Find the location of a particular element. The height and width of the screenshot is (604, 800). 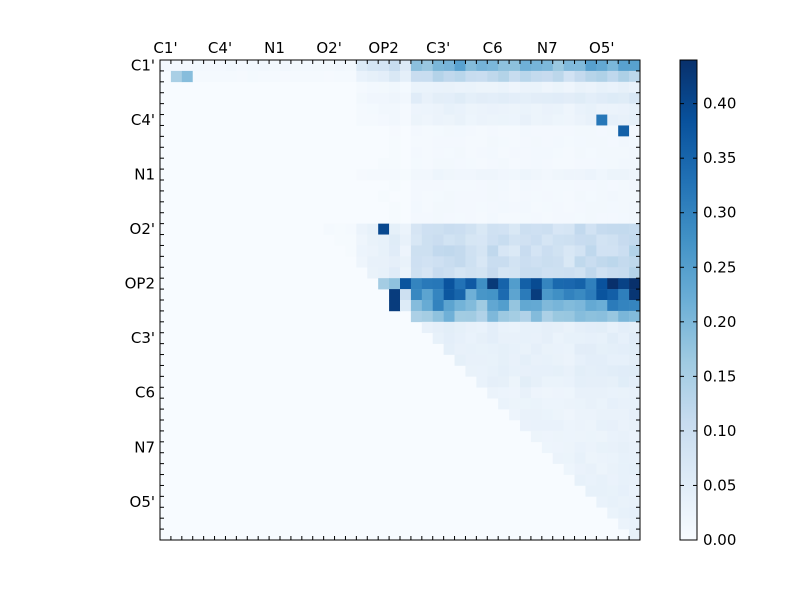

colorbar-tick-label: 0.20 is located at coordinates (719, 322).